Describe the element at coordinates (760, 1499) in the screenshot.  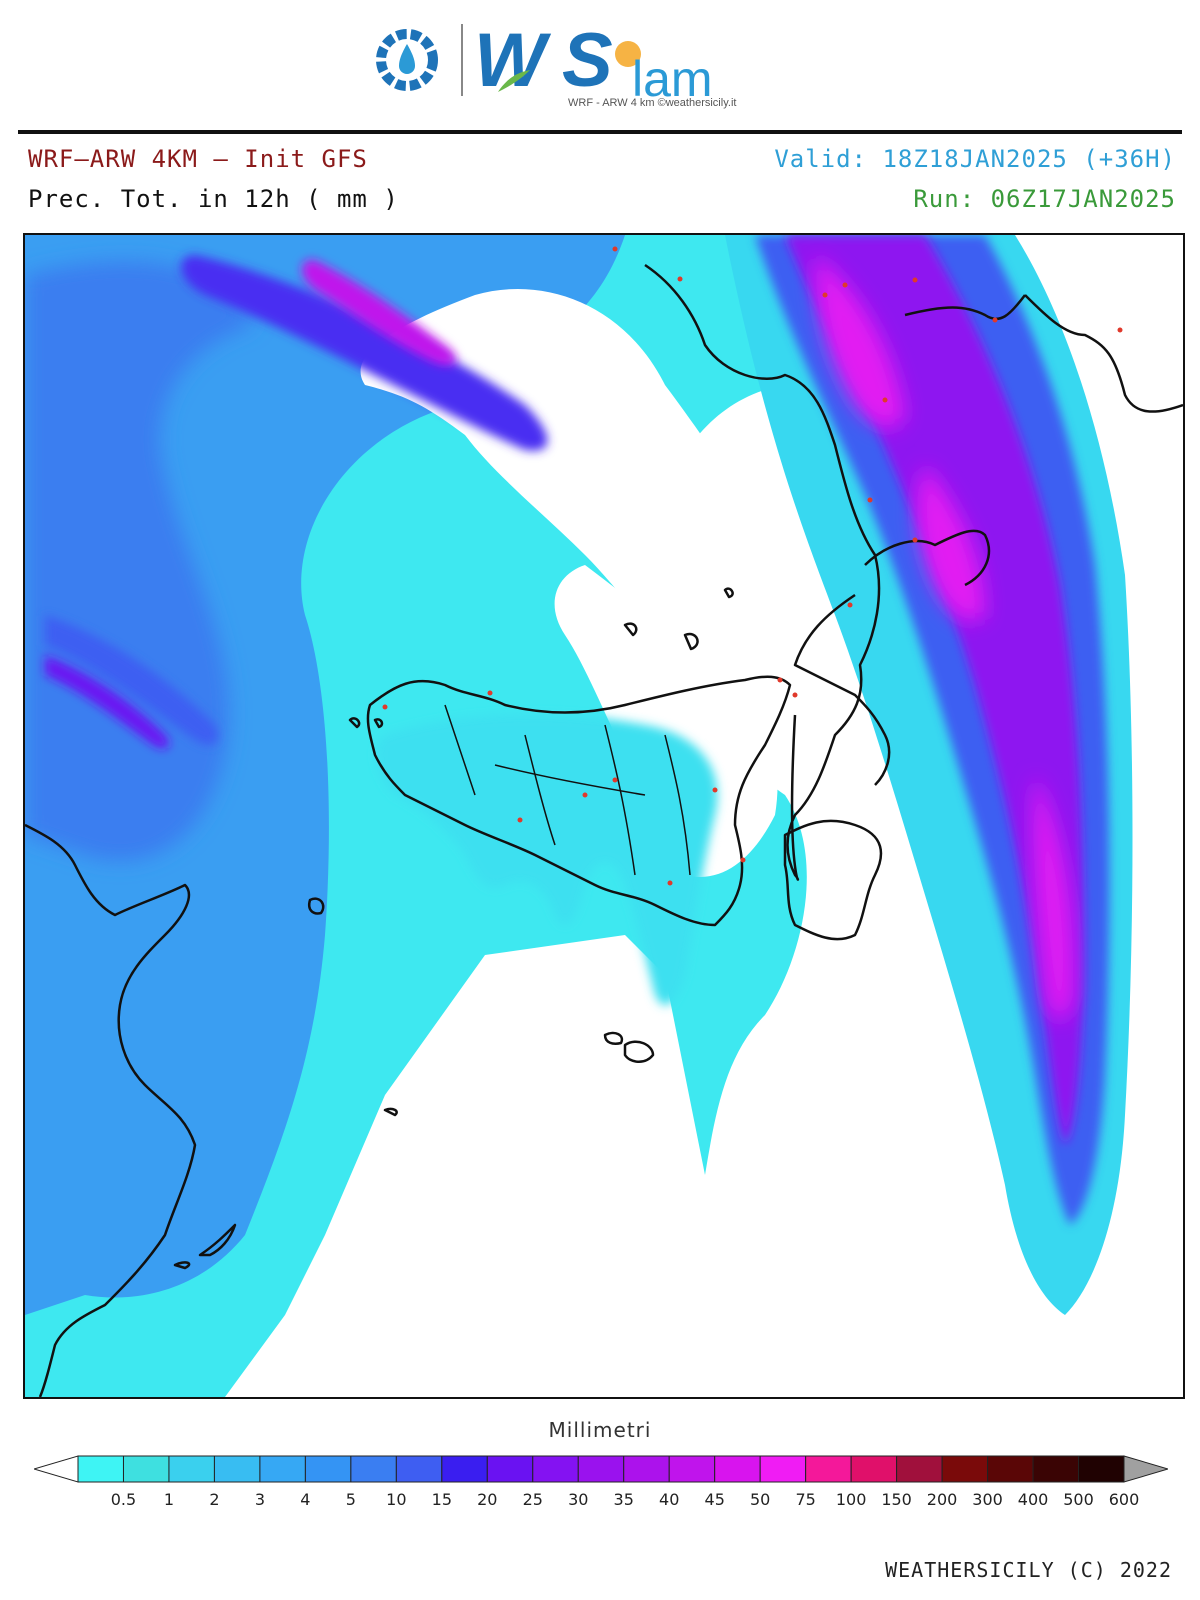
I see `colorbar-label: 50` at that location.